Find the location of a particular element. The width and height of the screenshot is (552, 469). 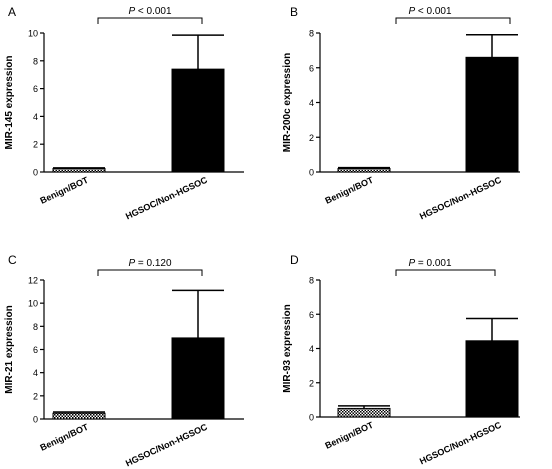

panel-label-a: A is located at coordinates (12, 12).